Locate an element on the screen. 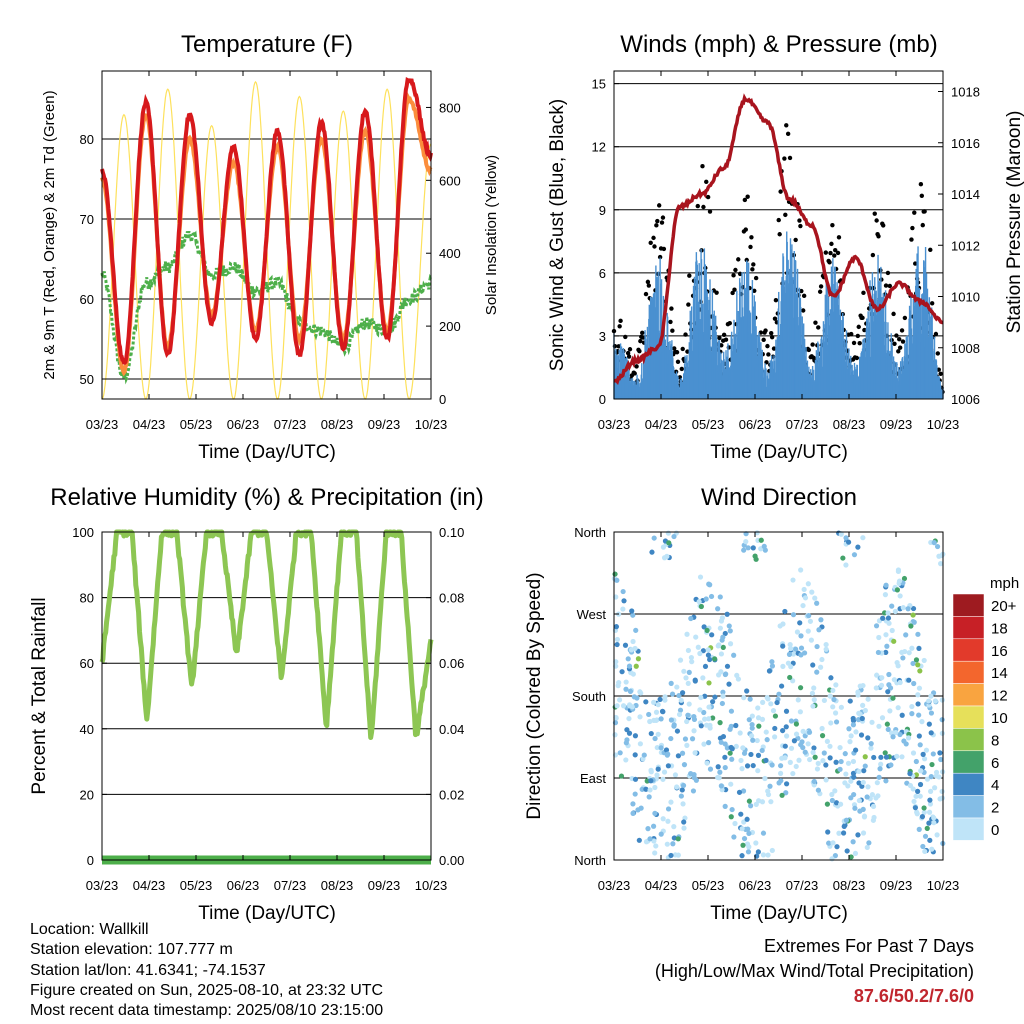 The width and height of the screenshot is (1024, 1024). colorbar-label: 10 is located at coordinates (999, 718).